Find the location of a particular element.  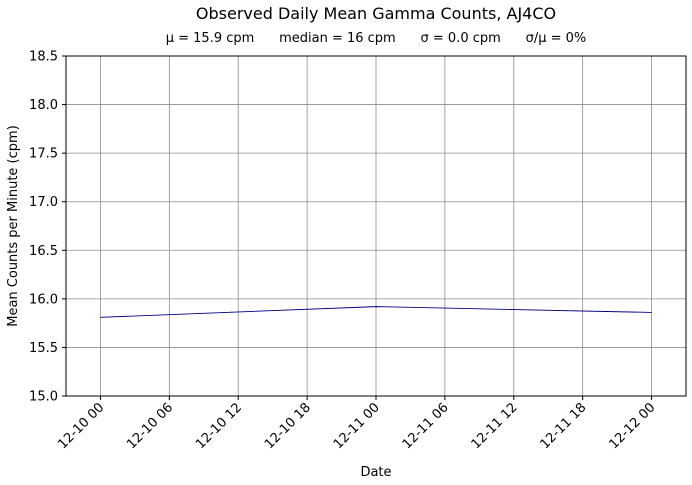

y-tick-label: 18.5 is located at coordinates (43, 57).